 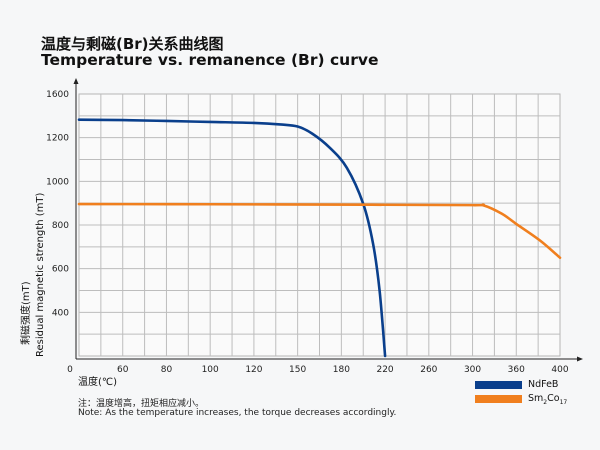 I want to click on chart-title: 温度与剩磁(Br)关系曲线图, so click(x=132, y=44).